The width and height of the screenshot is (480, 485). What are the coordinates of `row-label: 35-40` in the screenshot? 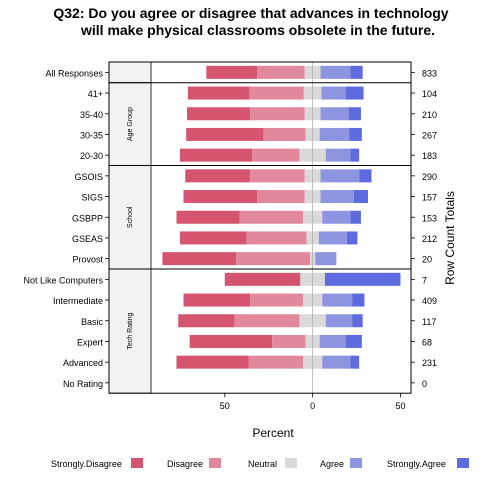 It's located at (91, 115).